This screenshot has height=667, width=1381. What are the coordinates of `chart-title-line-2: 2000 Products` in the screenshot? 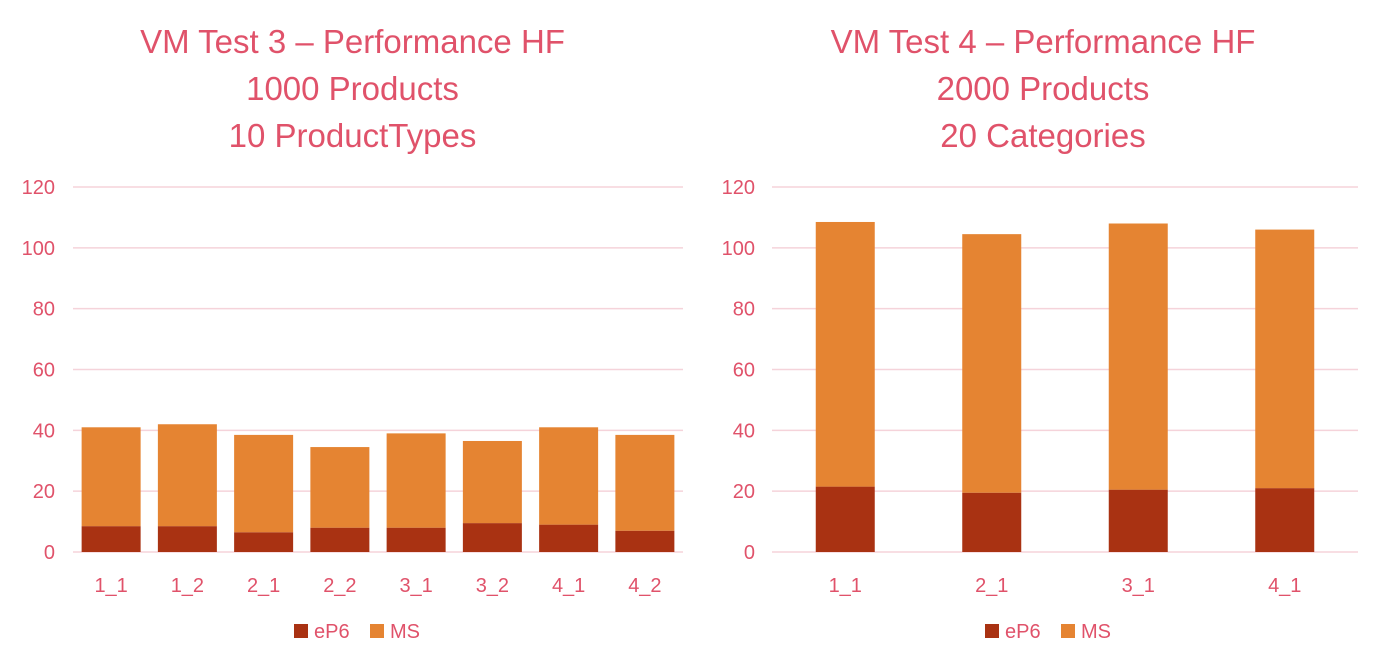 It's located at (1043, 88).